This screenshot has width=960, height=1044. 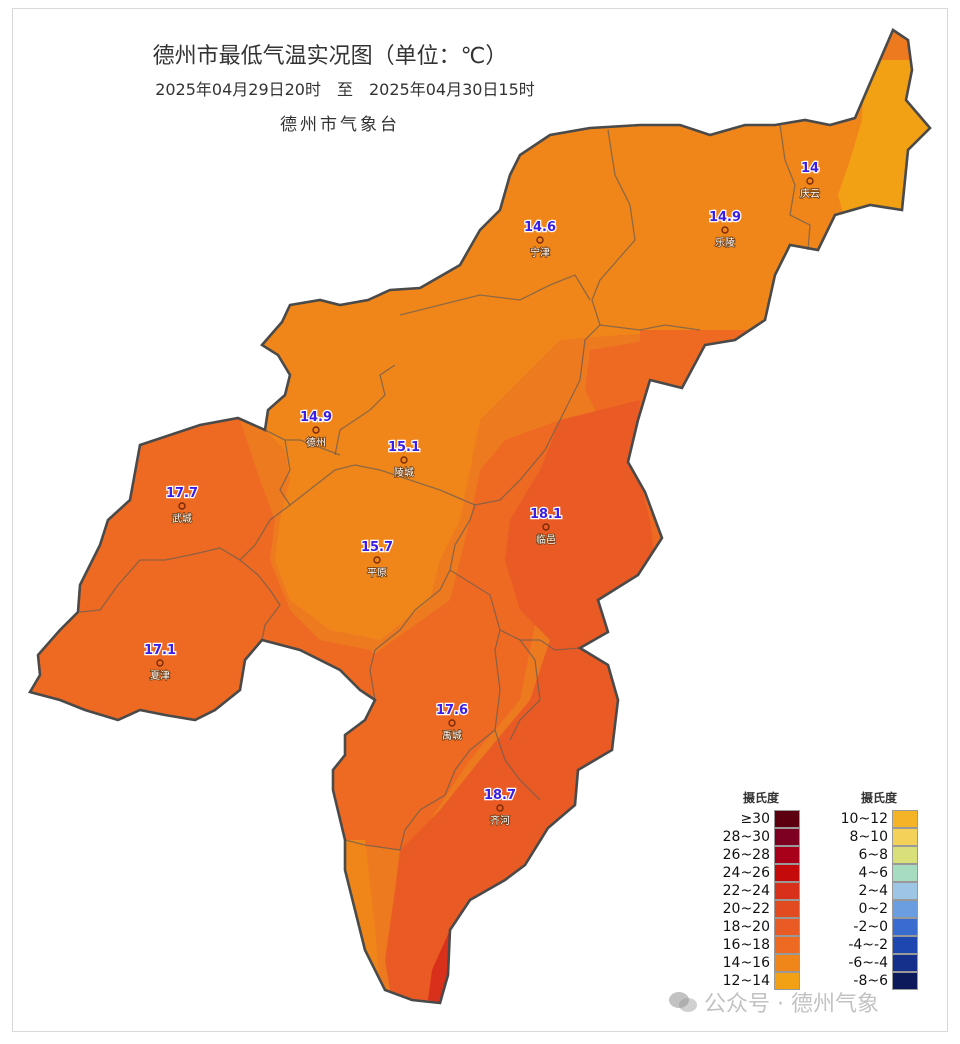 I want to click on station-marker: 18.7 齐河, so click(x=500, y=807).